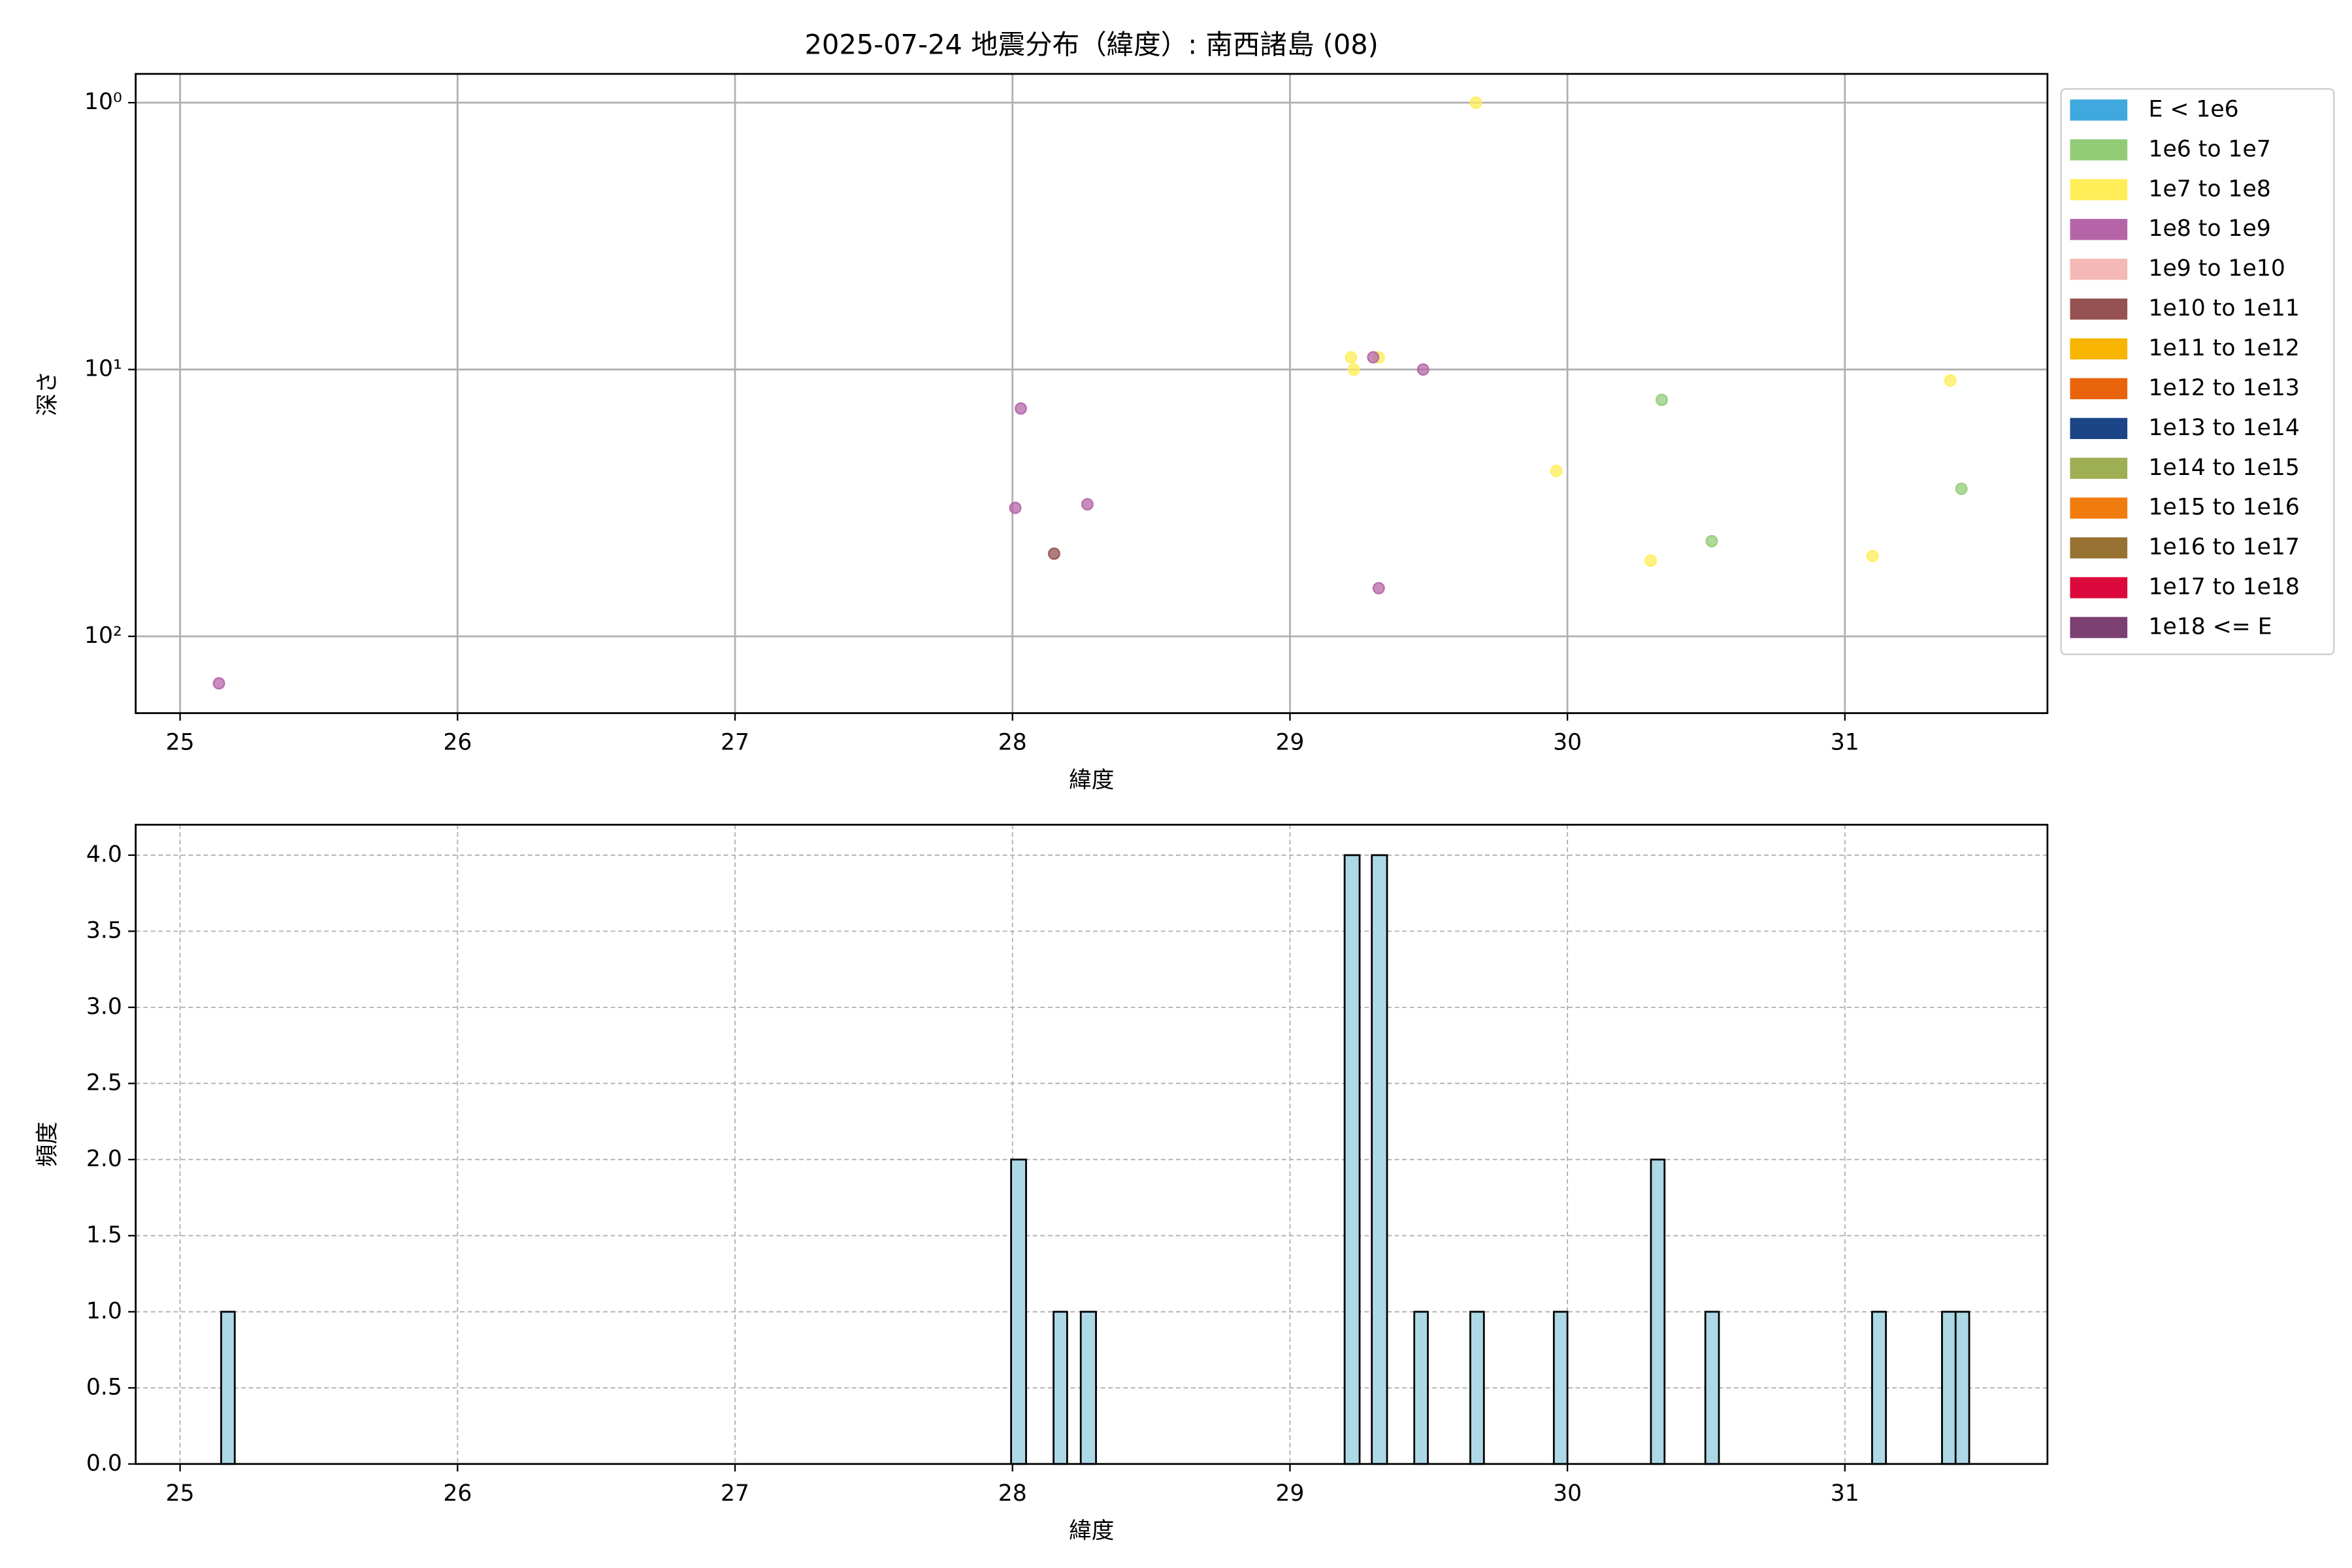 The width and height of the screenshot is (2352, 1568). What do you see at coordinates (2223, 508) in the screenshot?
I see `legend-label: 1e15 to 1e16` at bounding box center [2223, 508].